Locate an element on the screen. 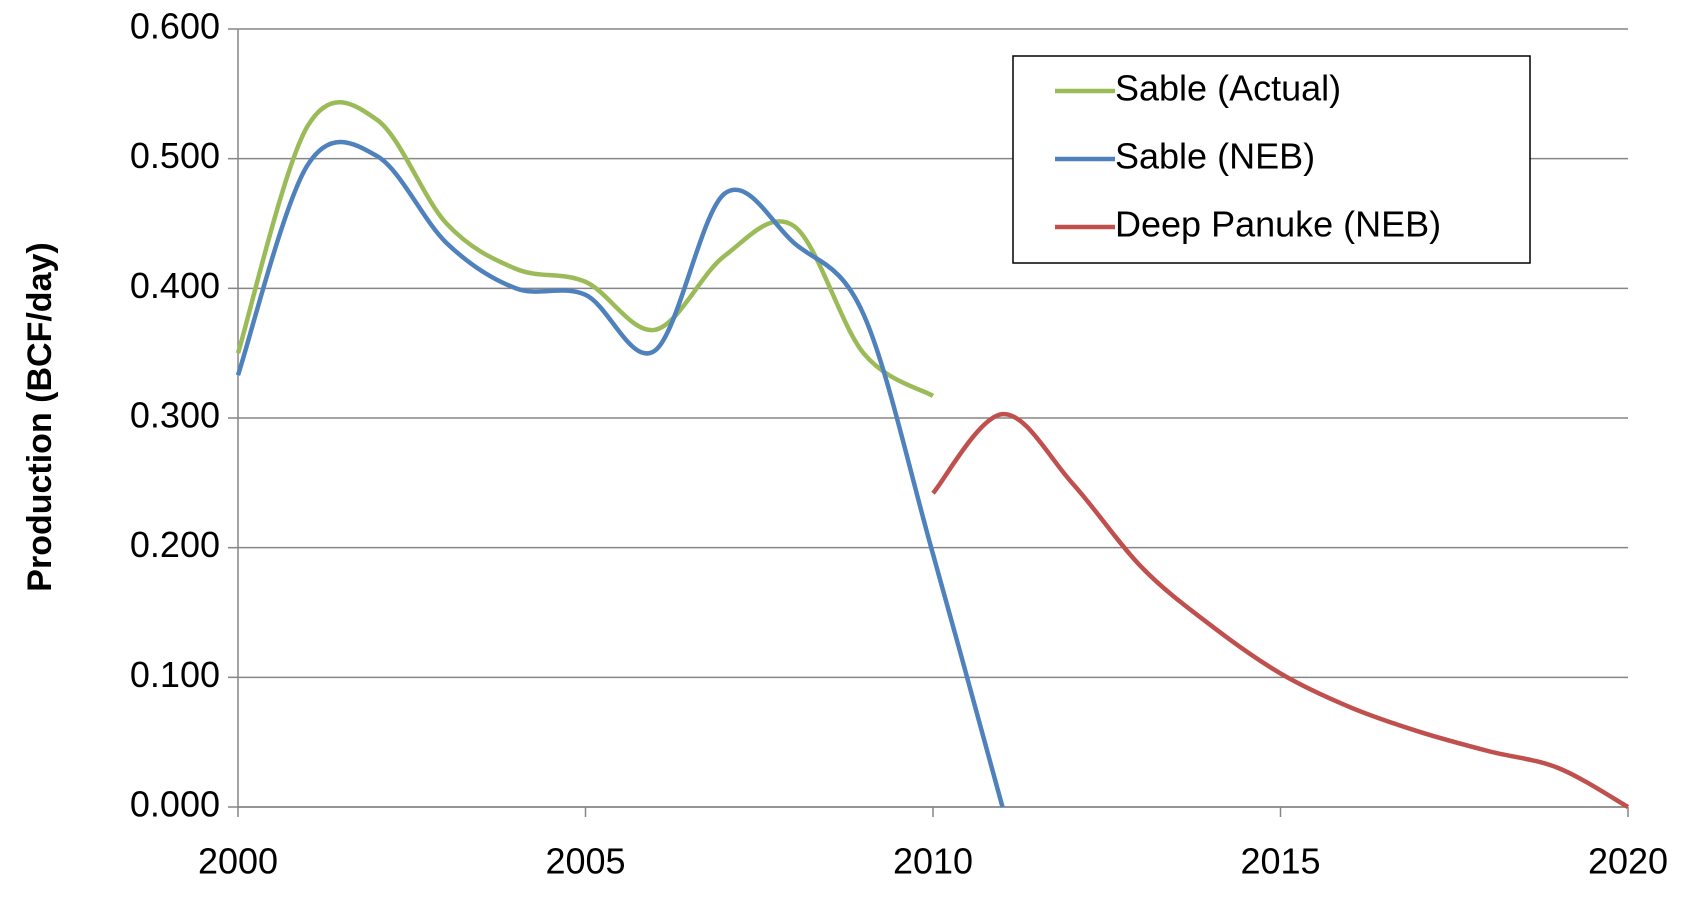  x-tick-label: 2020 is located at coordinates (1628, 861).